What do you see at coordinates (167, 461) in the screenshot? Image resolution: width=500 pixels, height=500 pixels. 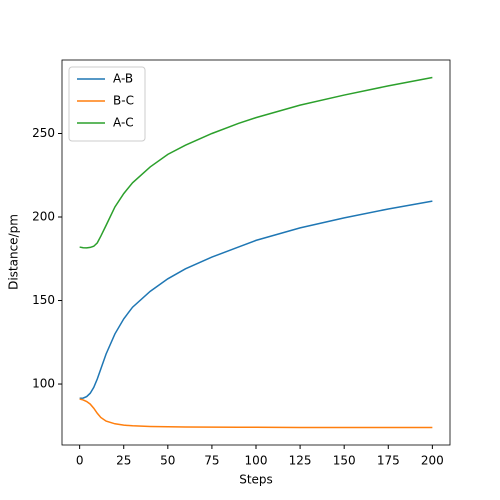 I see `x-tick-label: 50` at bounding box center [167, 461].